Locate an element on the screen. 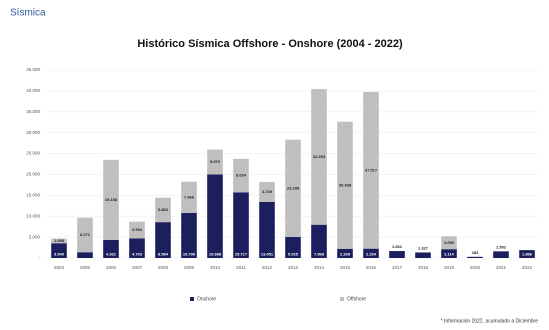 Image resolution: width=549 pixels, height=330 pixels. data-label: 5.970 is located at coordinates (215, 161).